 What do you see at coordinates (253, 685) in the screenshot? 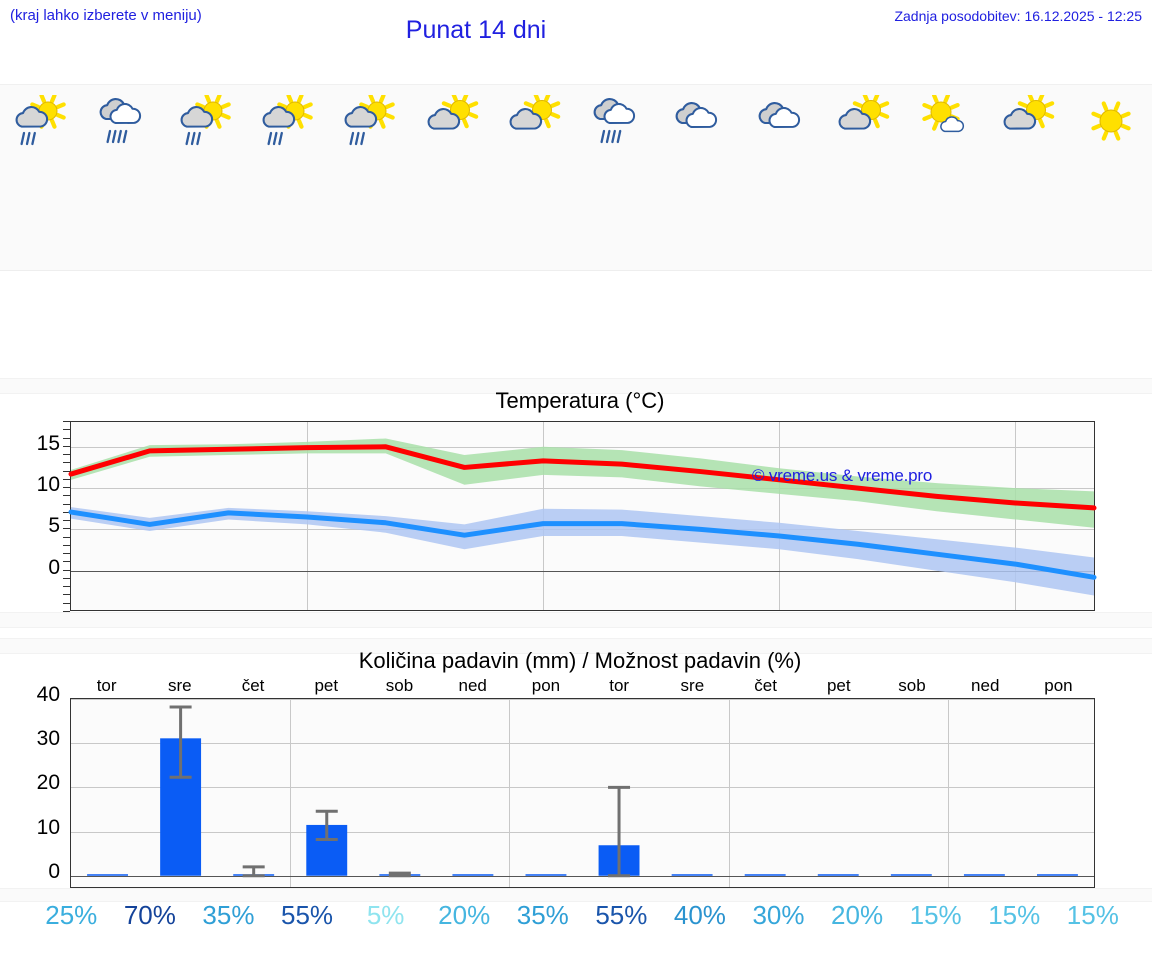
I see `precipitation-day-label: čet` at bounding box center [253, 685].